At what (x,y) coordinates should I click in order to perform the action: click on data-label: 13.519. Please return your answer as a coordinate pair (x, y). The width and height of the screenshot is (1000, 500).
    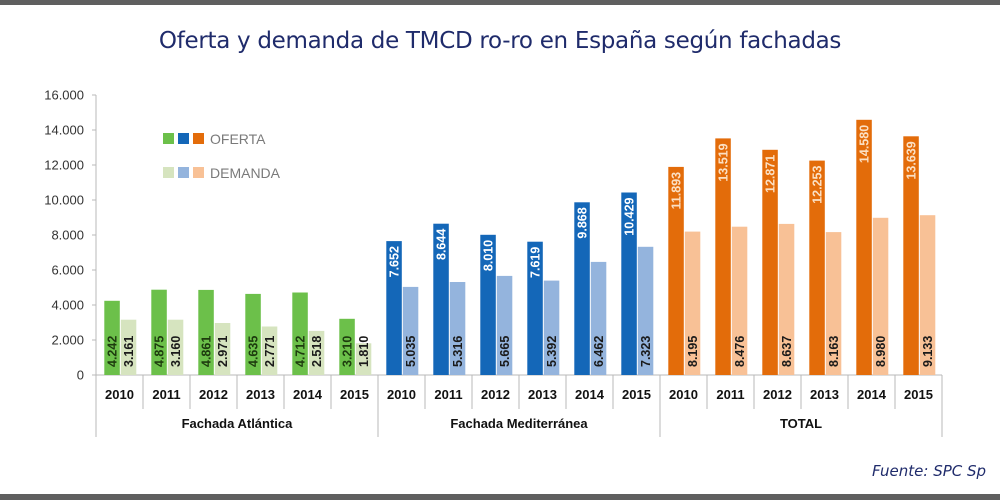
    Looking at the image, I should click on (724, 162).